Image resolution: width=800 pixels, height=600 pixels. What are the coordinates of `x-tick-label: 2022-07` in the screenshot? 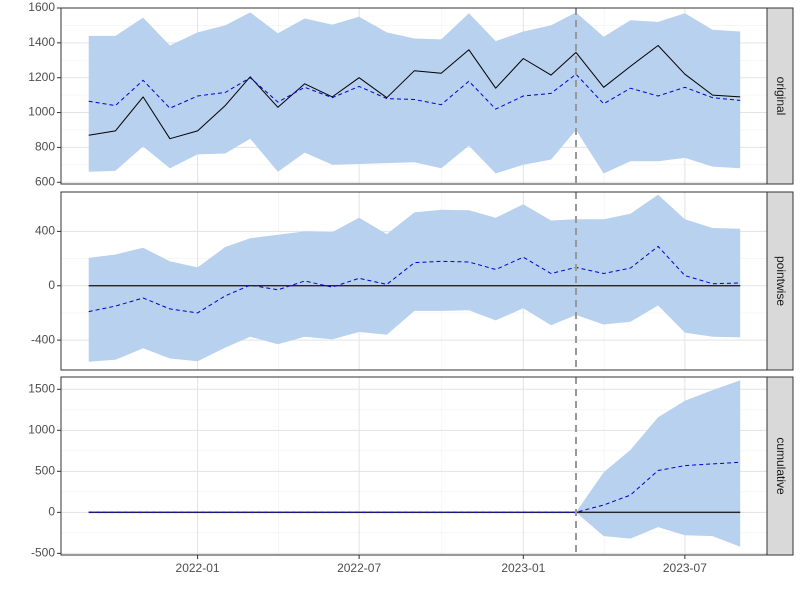 It's located at (359, 568).